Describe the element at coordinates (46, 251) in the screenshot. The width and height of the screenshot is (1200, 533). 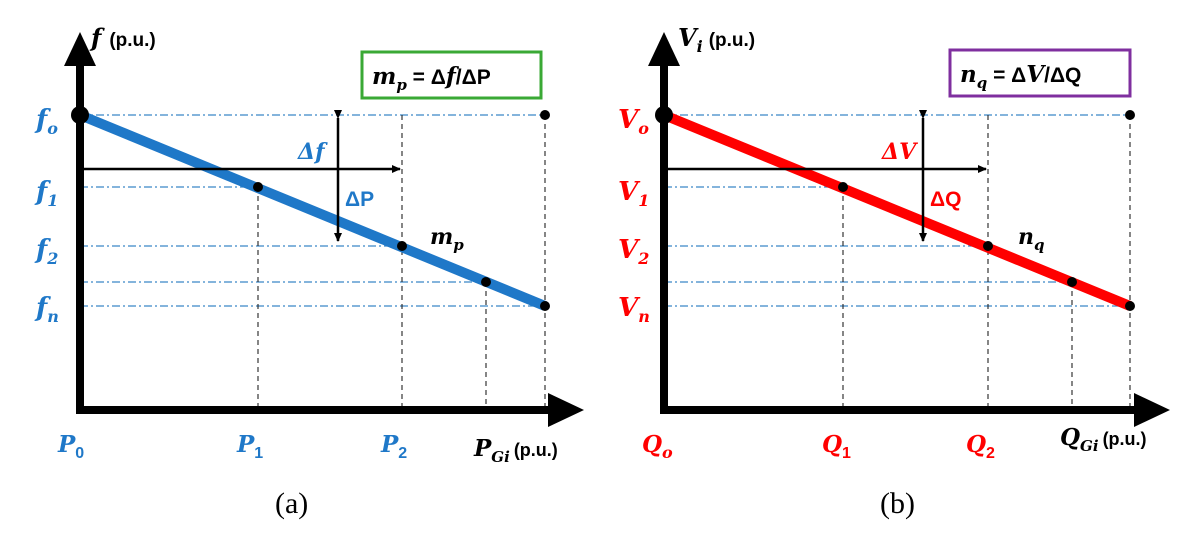
I see `y-tick-a-2: f2` at that location.